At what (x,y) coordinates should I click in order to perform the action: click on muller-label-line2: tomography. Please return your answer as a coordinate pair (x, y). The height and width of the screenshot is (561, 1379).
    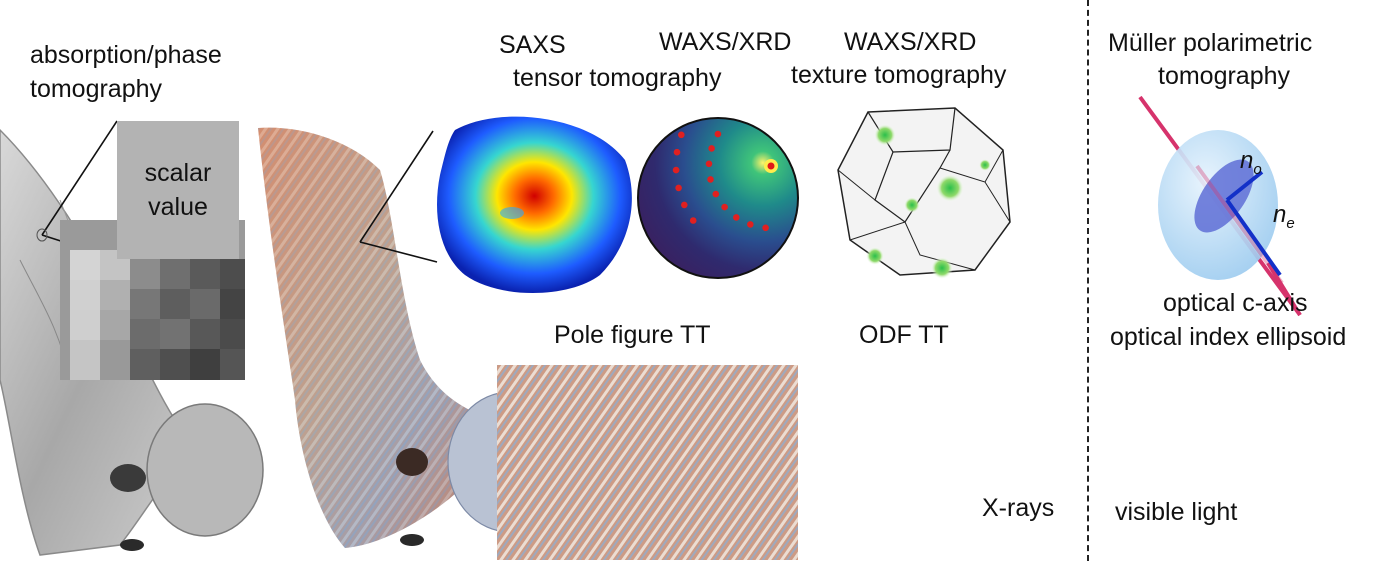
    Looking at the image, I should click on (1224, 76).